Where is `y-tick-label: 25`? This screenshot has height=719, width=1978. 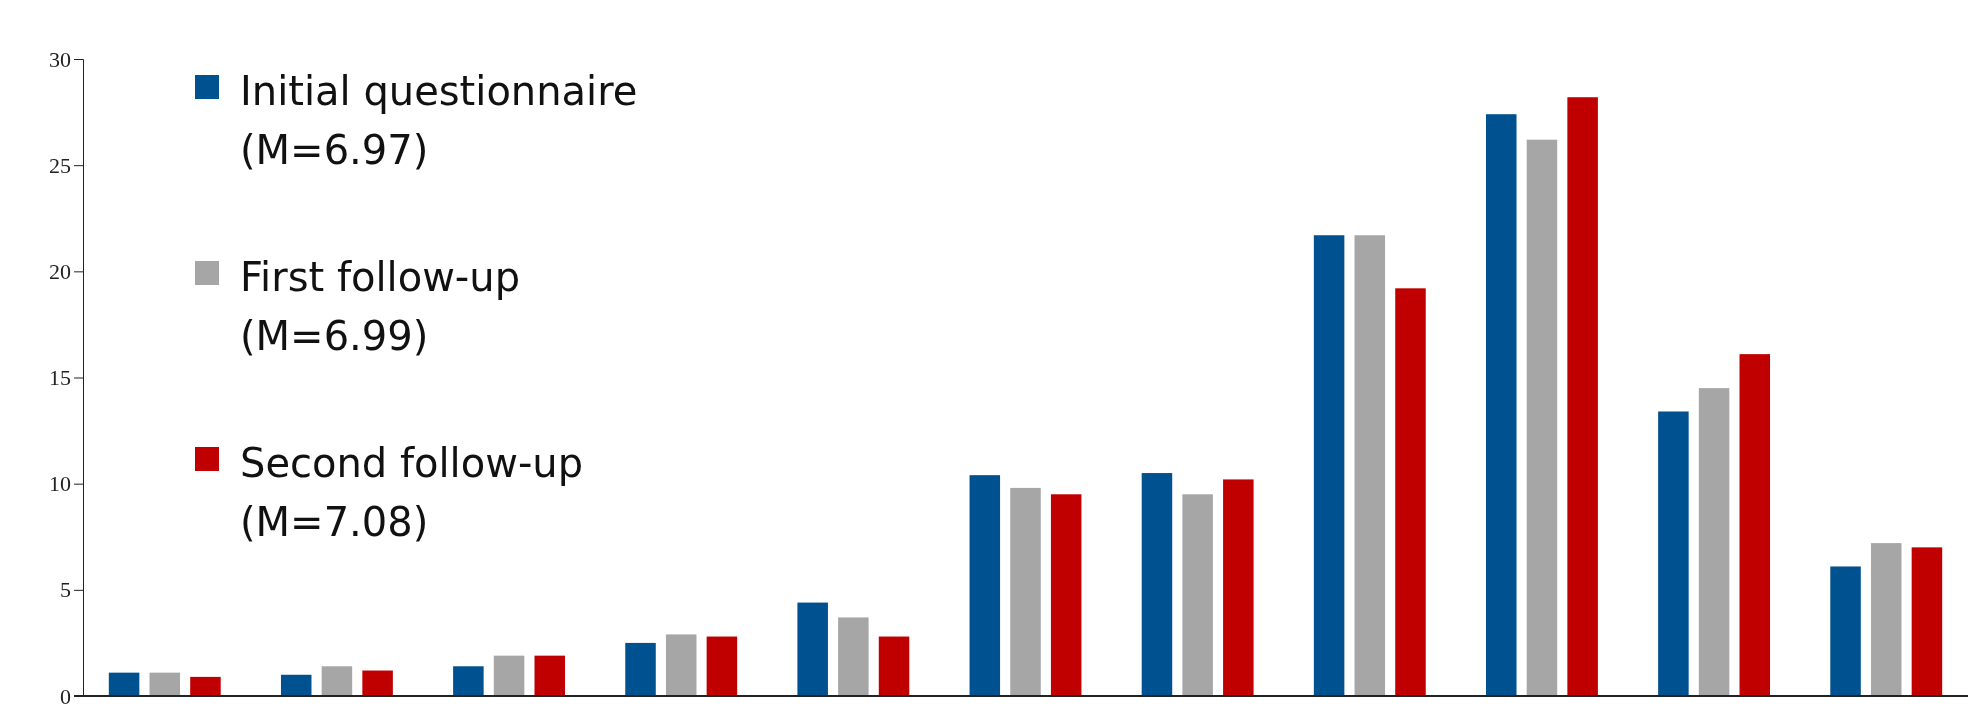 y-tick-label: 25 is located at coordinates (60, 165).